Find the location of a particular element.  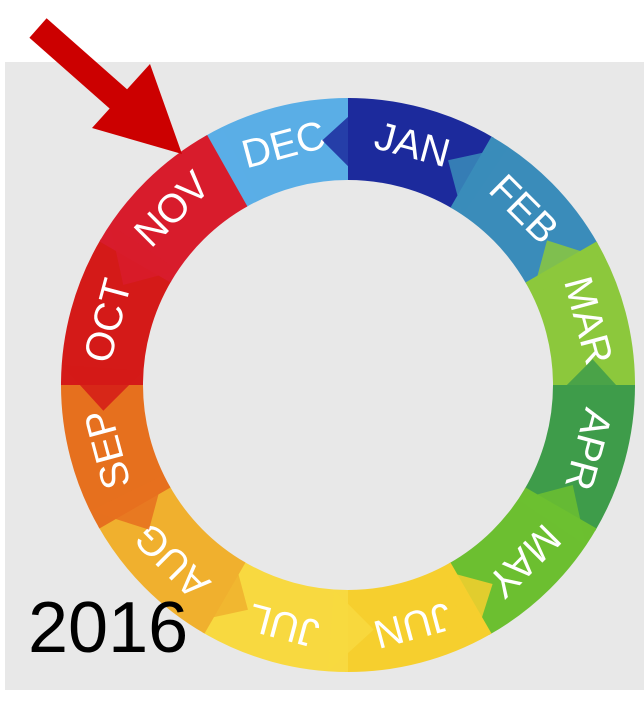

arrow-head is located at coordinates (137, 109).